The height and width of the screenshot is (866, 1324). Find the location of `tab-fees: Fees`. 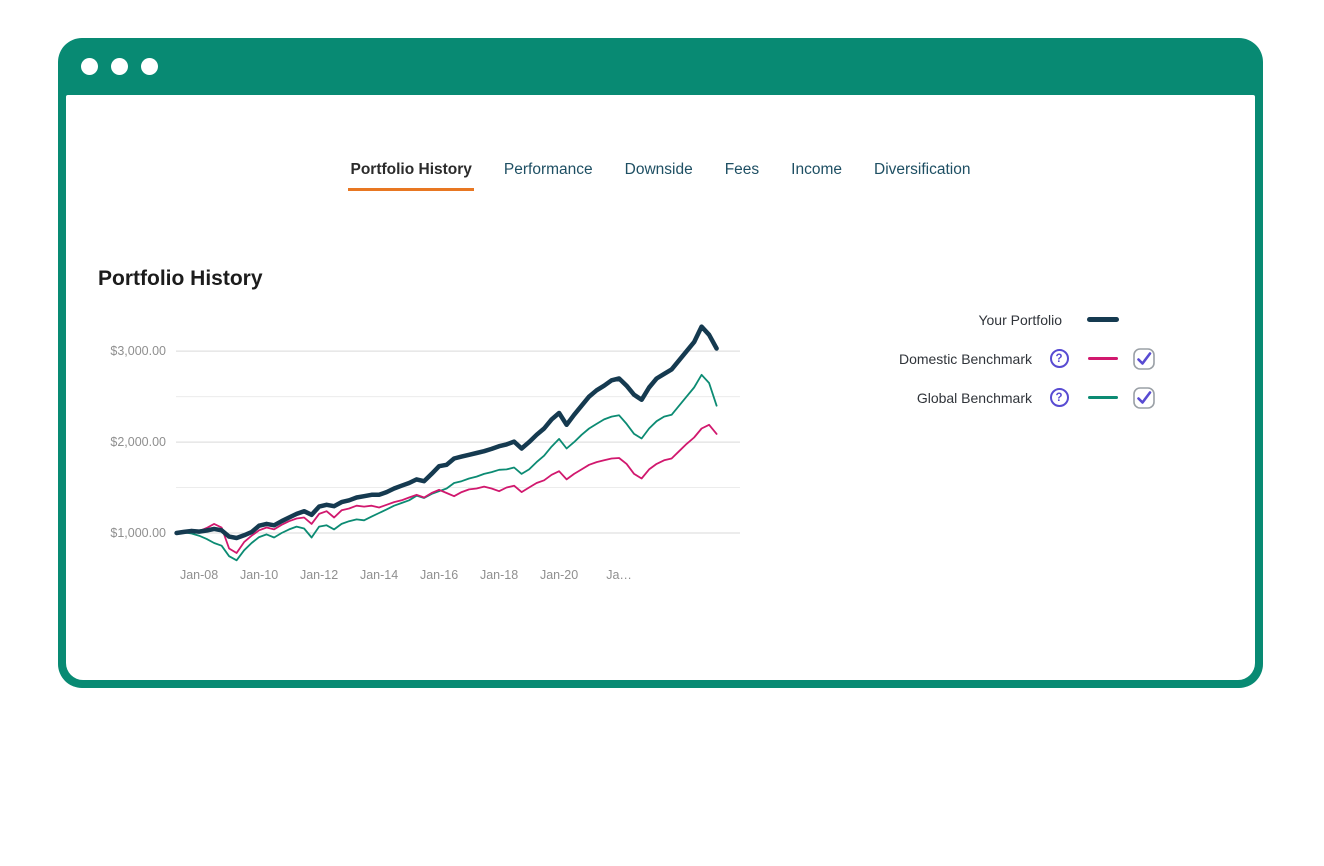

tab-fees: Fees is located at coordinates (742, 169).